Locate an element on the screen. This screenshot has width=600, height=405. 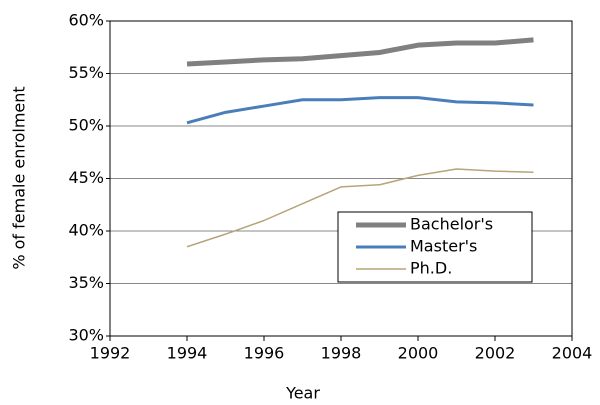
x-tick-label: 2002 is located at coordinates (495, 353).